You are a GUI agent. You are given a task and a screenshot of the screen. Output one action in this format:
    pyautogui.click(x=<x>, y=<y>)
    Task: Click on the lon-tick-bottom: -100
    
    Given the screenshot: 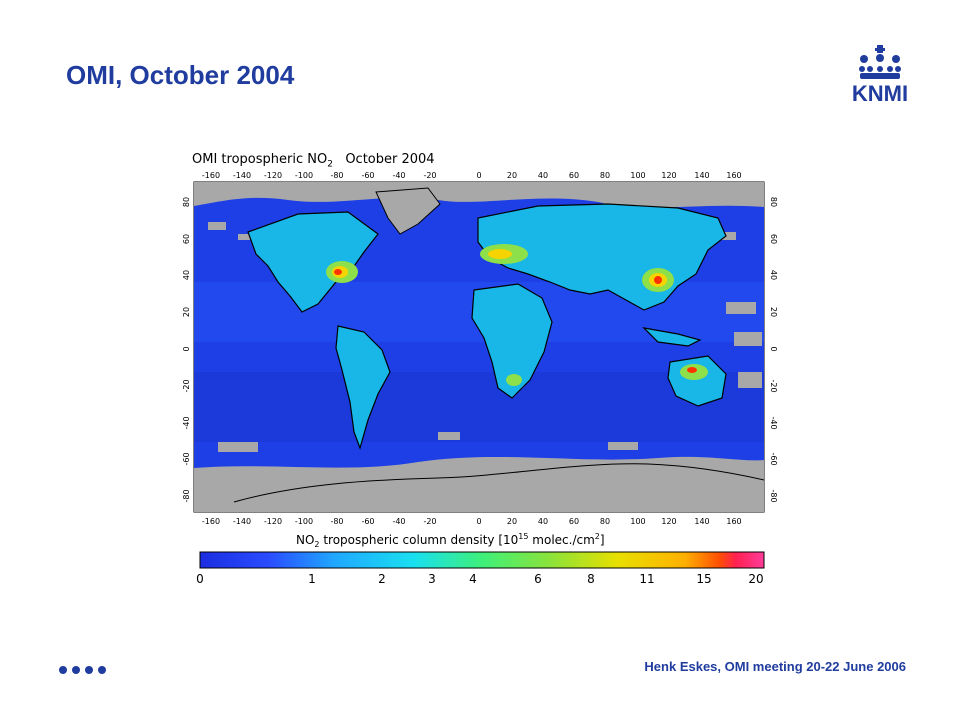 What is the action you would take?
    pyautogui.click(x=304, y=521)
    